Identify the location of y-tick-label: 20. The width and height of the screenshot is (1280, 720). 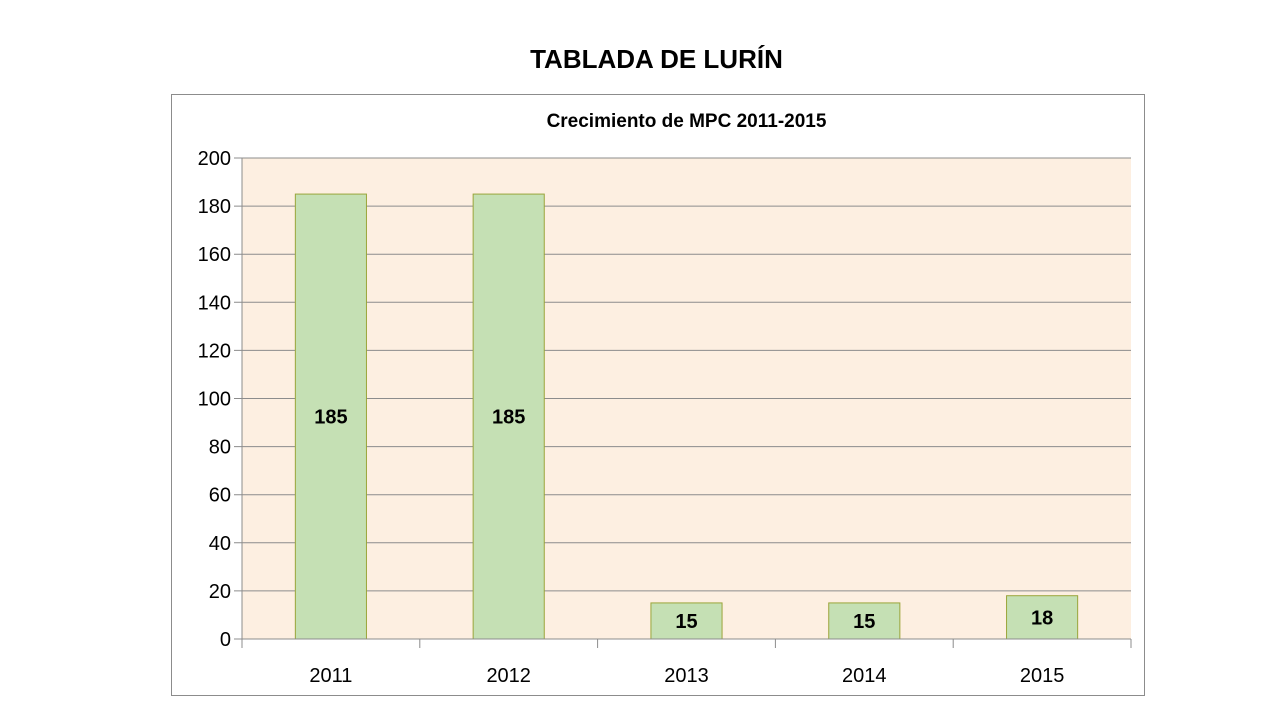
(220, 592).